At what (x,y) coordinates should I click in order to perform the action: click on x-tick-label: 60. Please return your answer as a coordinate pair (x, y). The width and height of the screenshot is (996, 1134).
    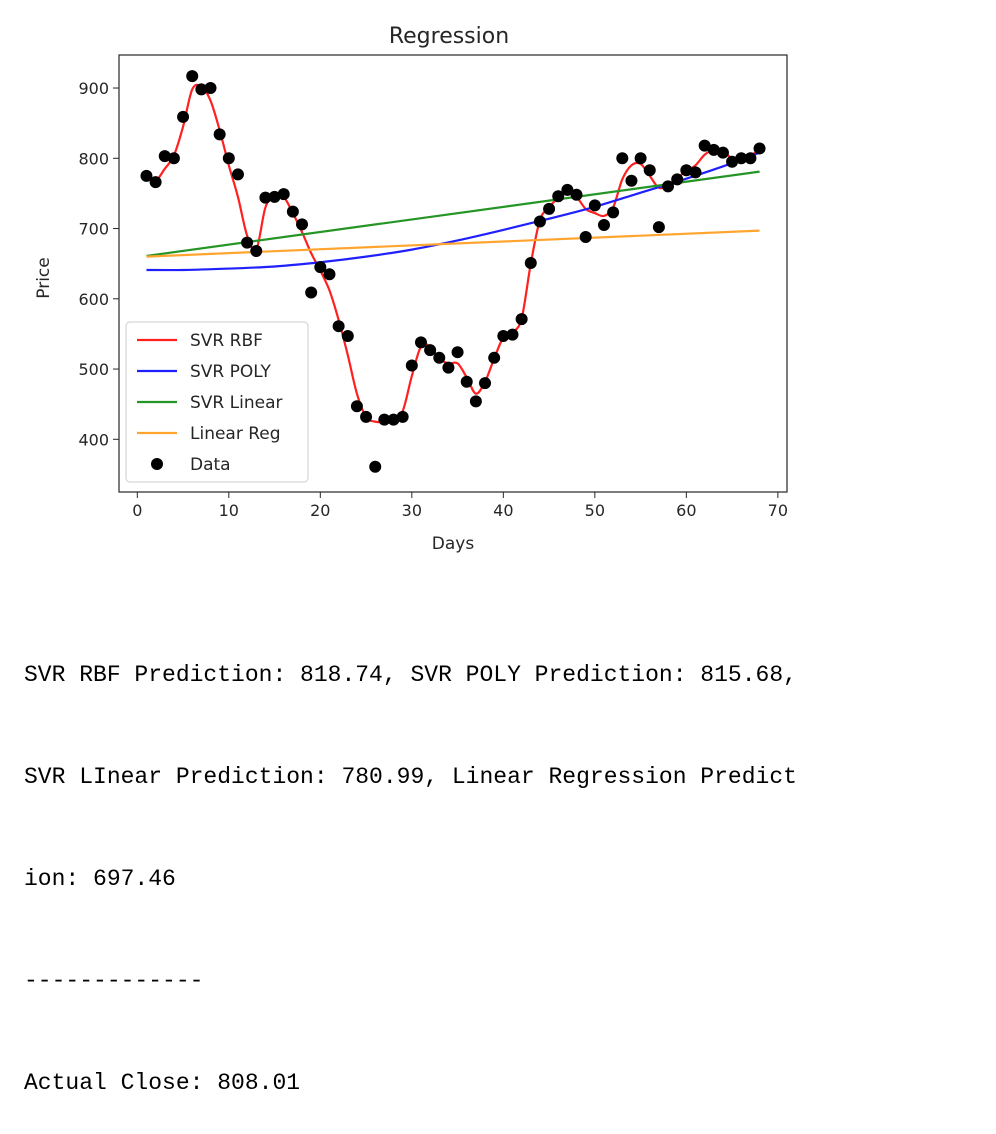
    Looking at the image, I should click on (686, 510).